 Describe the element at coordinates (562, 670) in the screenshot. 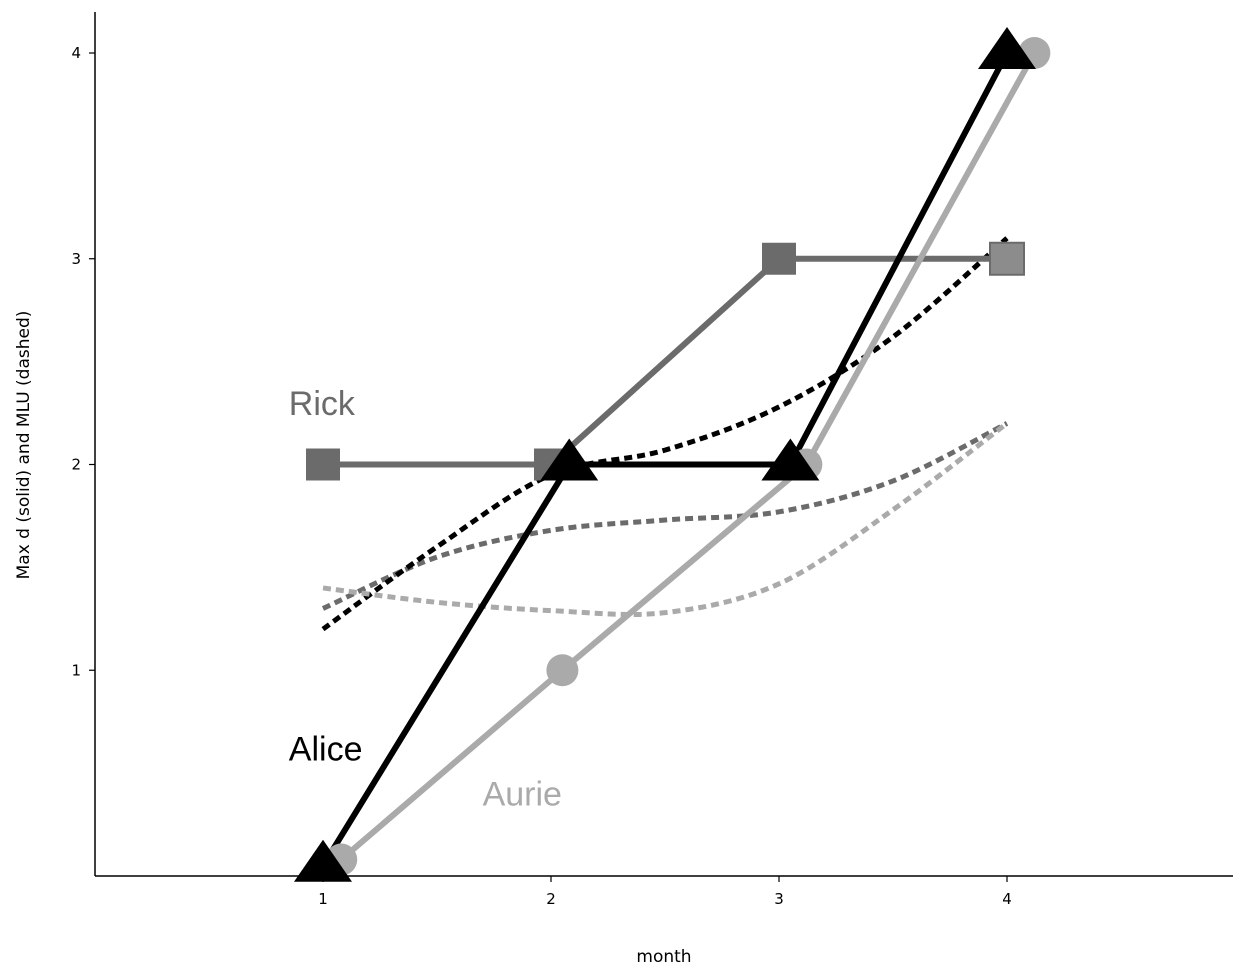

I see `marker-aurie` at that location.